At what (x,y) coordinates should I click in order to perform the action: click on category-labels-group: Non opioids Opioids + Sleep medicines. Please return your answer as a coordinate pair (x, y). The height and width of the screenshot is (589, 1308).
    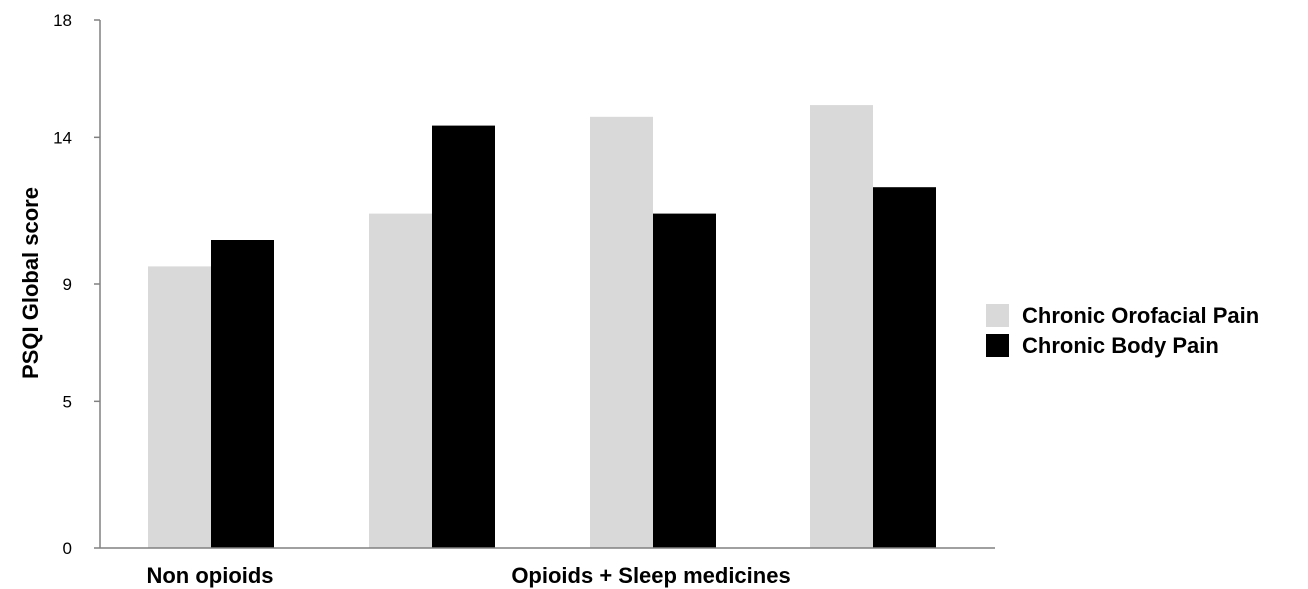
    Looking at the image, I should click on (468, 575).